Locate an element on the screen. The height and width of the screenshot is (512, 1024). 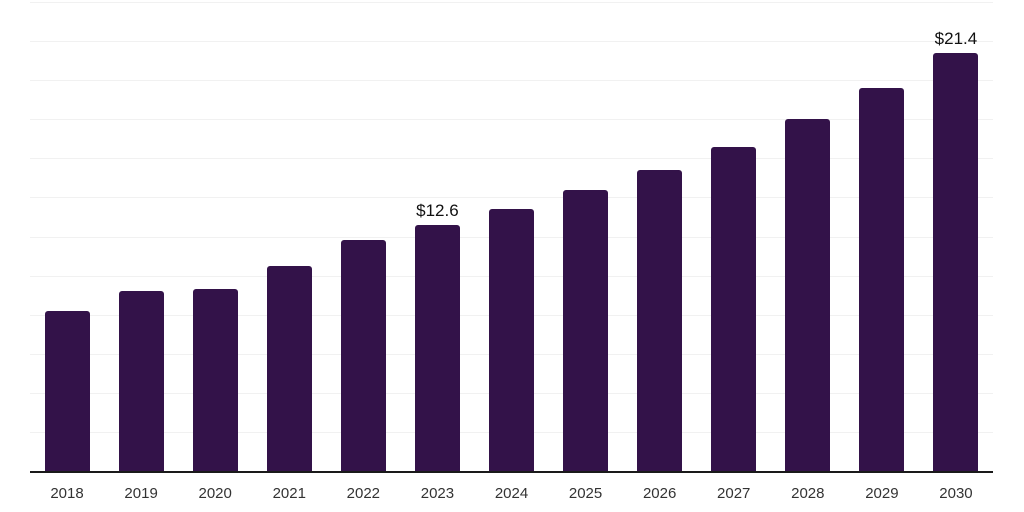
bar-2026 is located at coordinates (660, 320).